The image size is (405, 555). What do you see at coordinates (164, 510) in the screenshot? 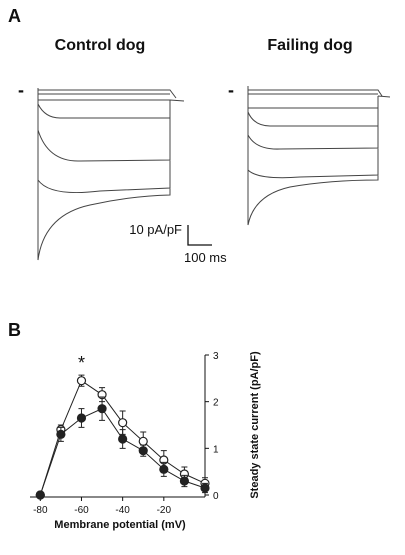
I see `x-tick-label: -20` at bounding box center [164, 510].